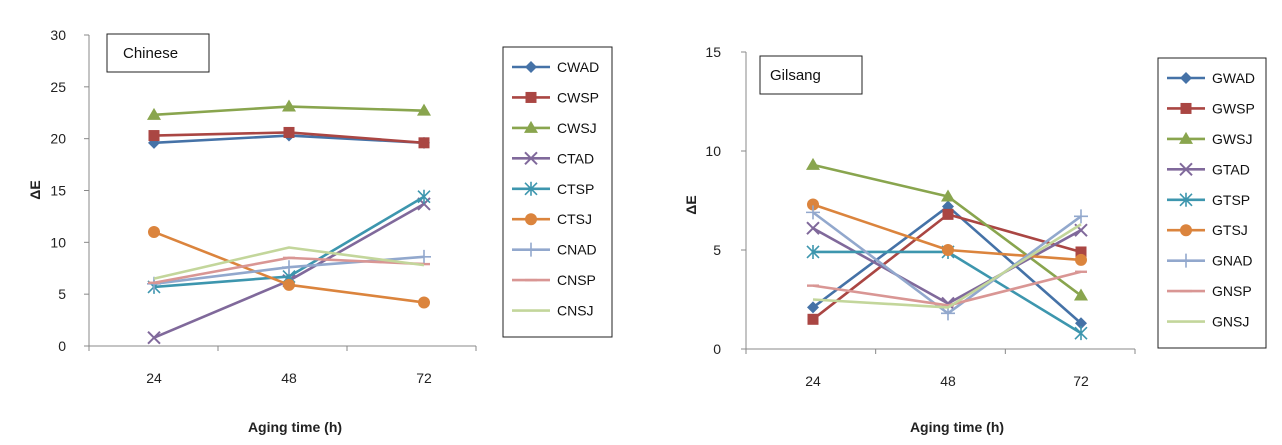  I want to click on legend-item: CTAD, so click(553, 158).